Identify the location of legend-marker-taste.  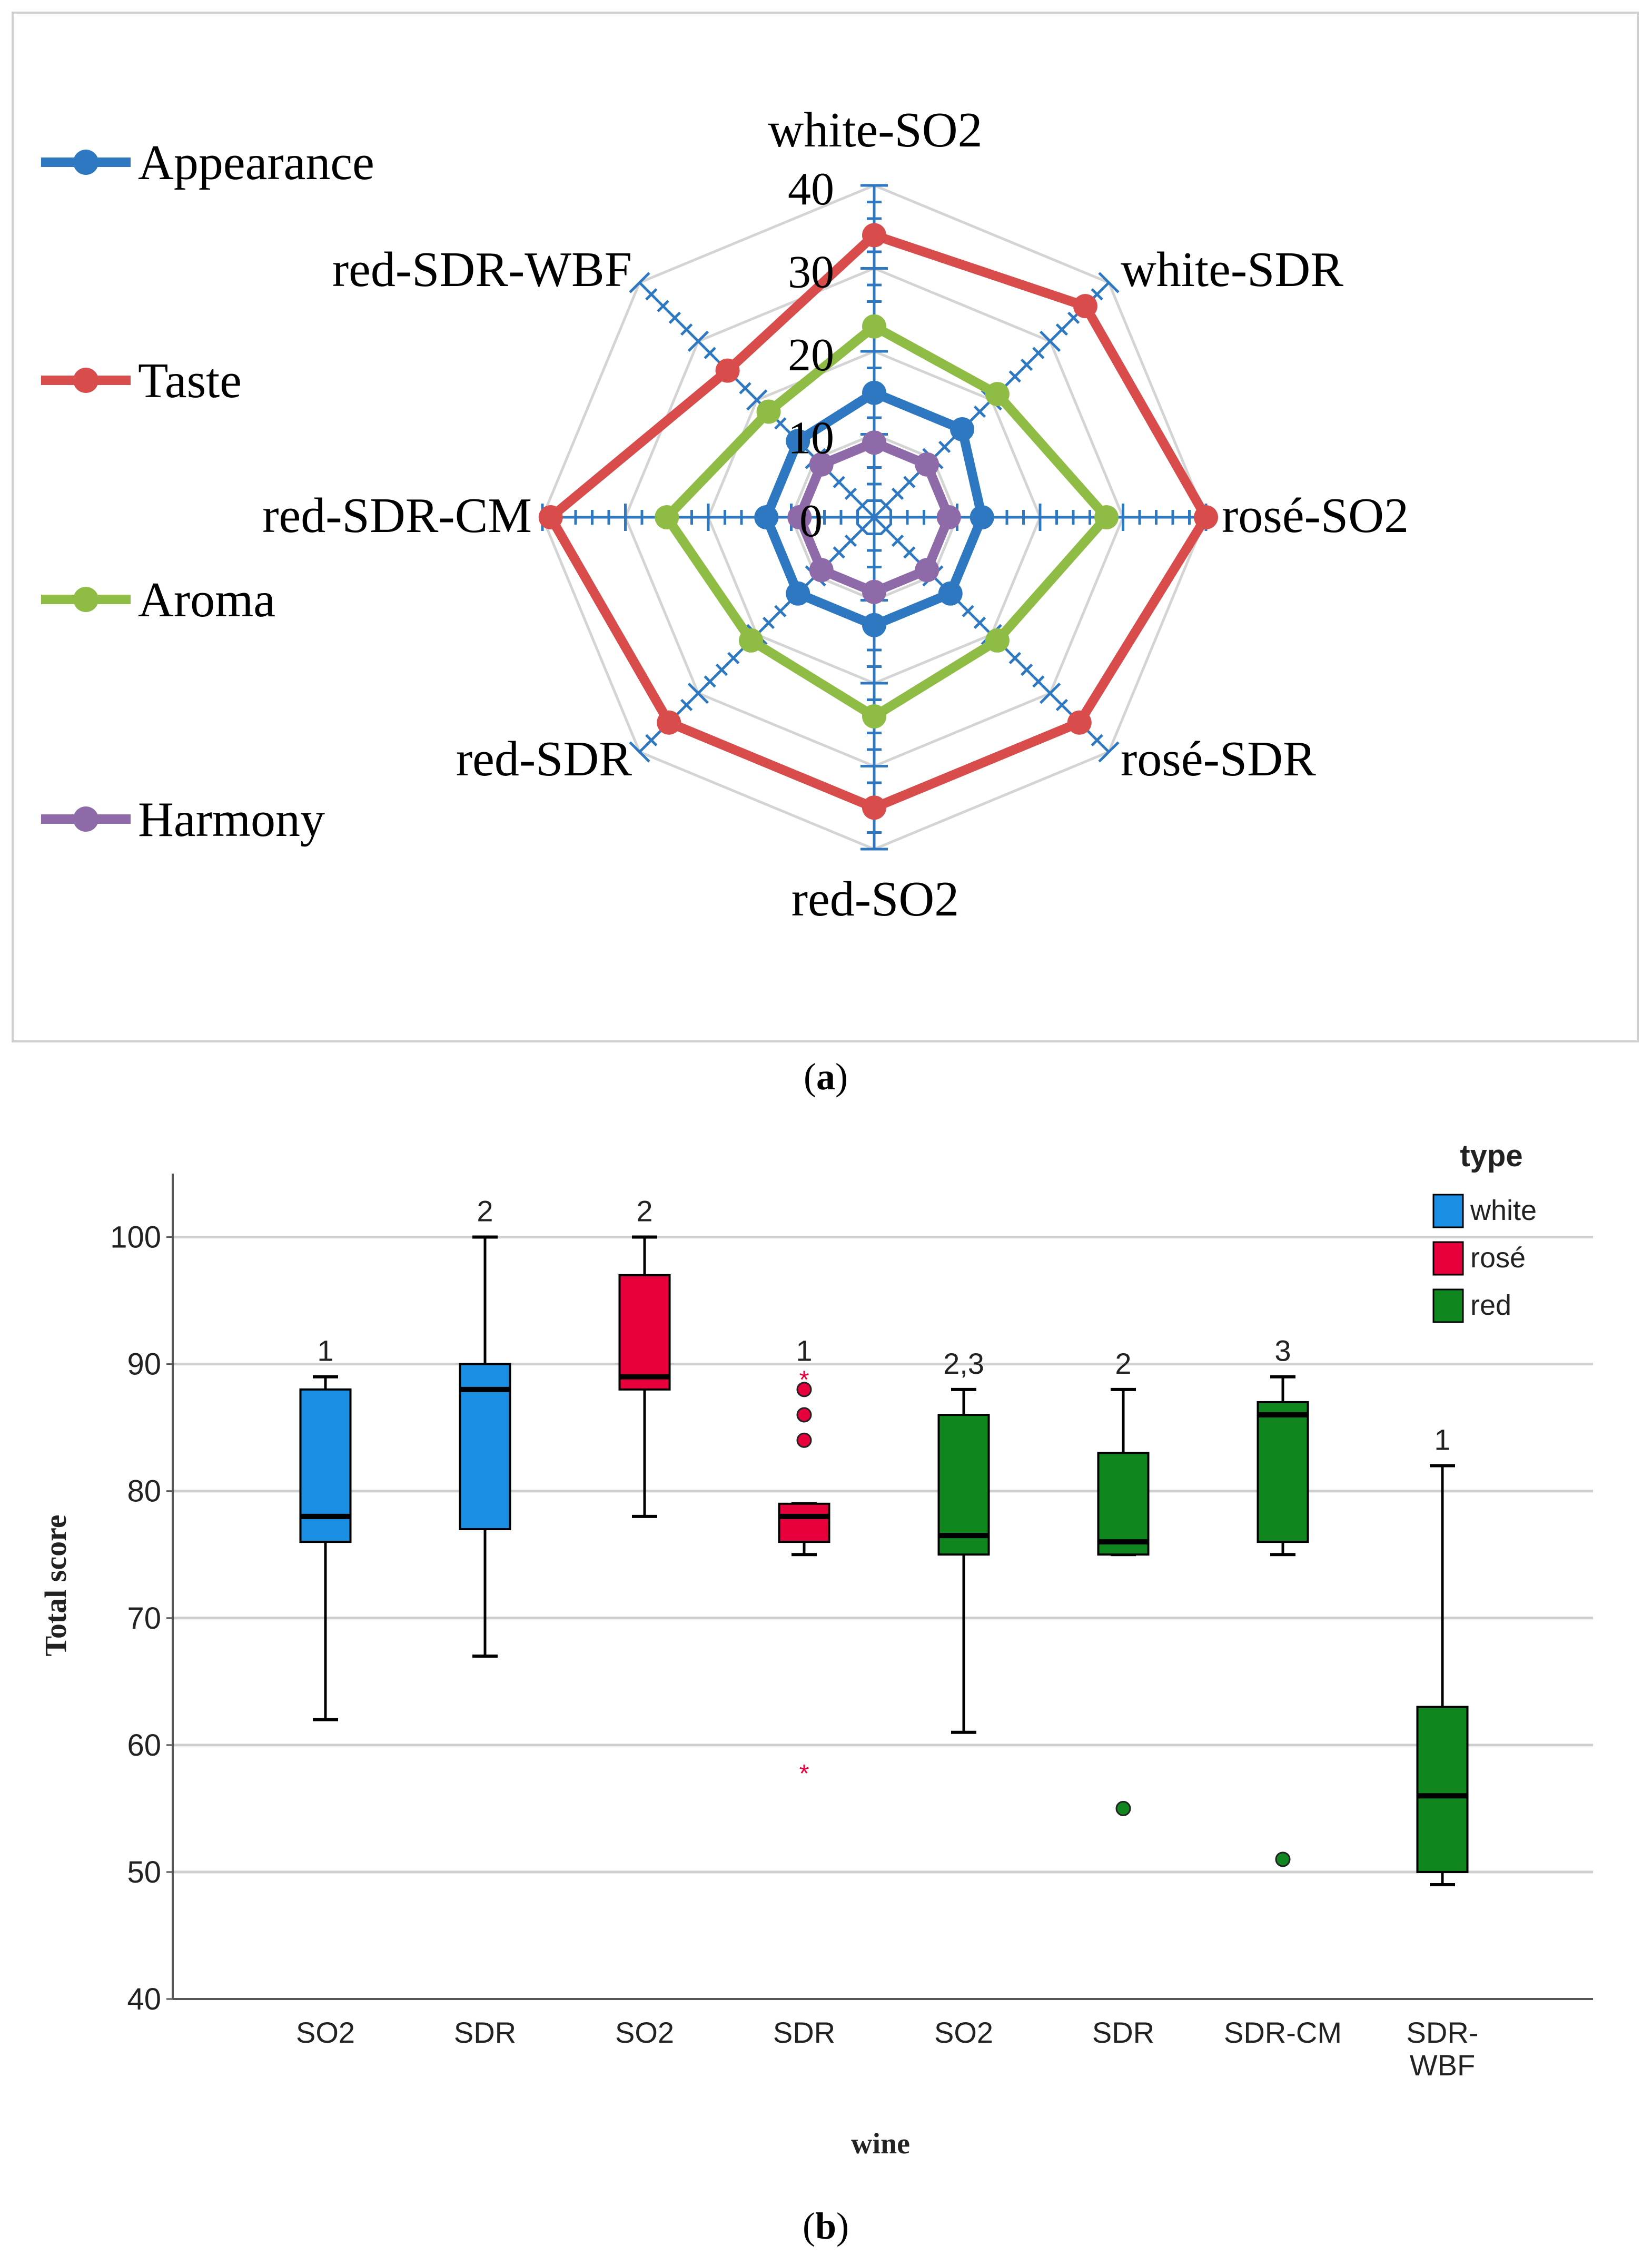
(86, 380).